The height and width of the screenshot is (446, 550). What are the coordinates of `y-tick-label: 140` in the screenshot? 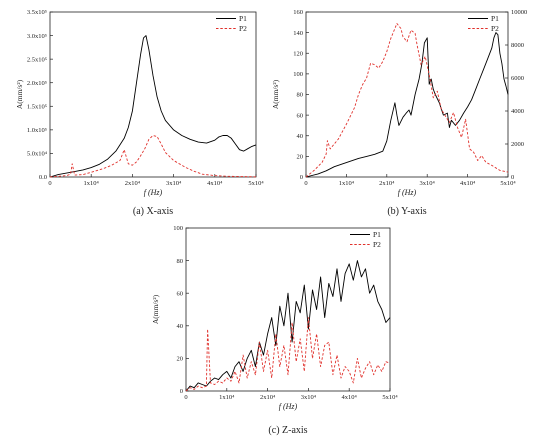 It's located at (298, 33).